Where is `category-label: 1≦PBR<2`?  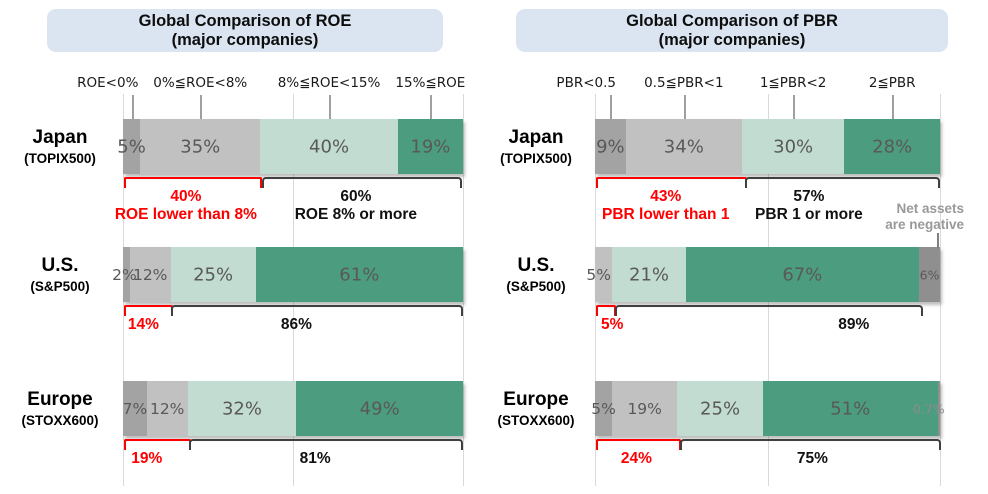 category-label: 1≦PBR<2 is located at coordinates (793, 83).